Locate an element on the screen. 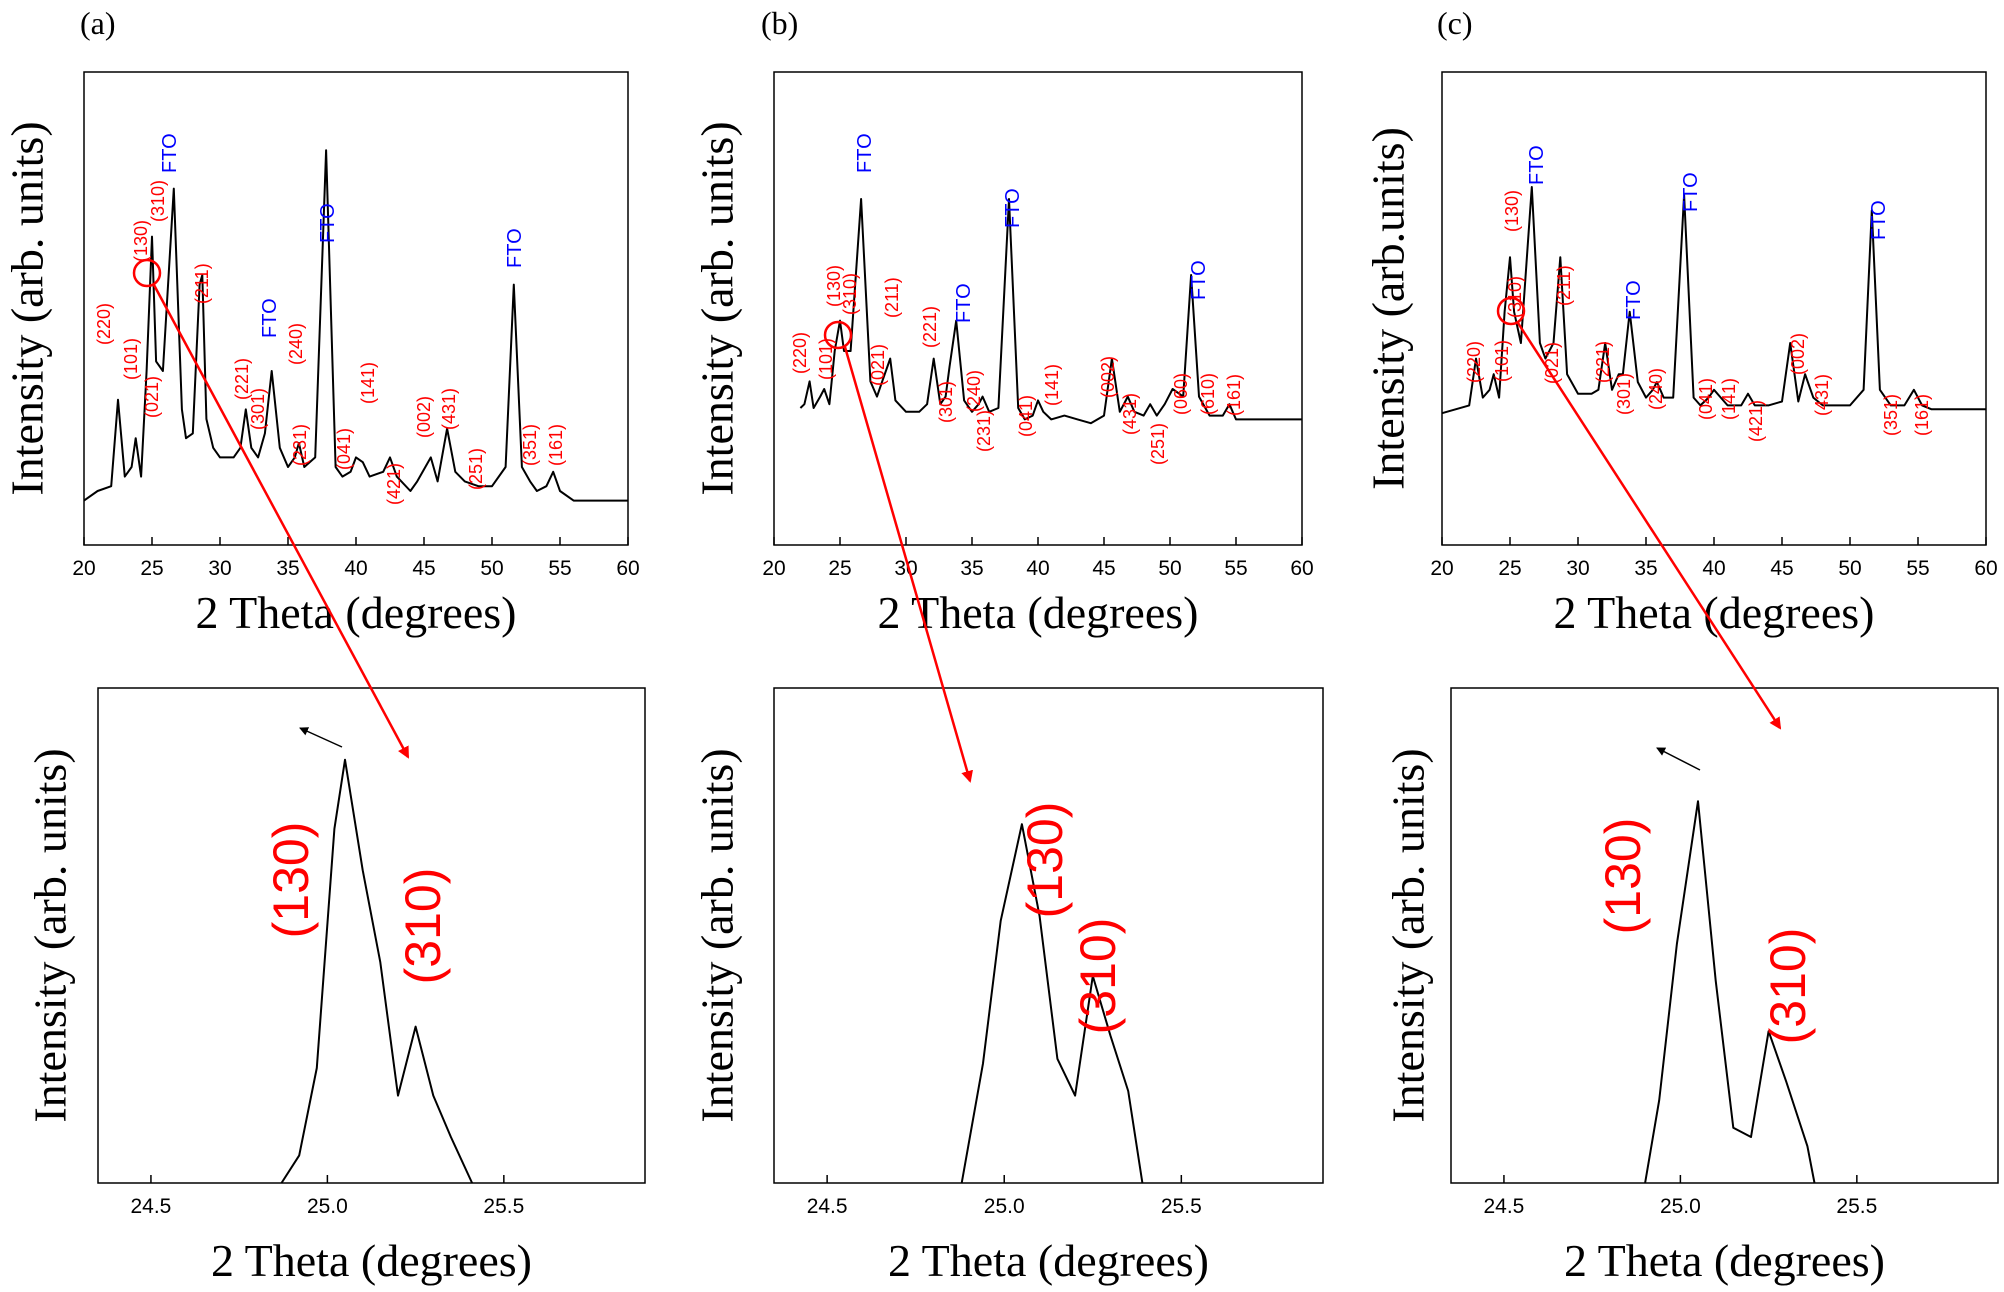 Image resolution: width=2004 pixels, height=1292 pixels. hkl-label: (221) is located at coordinates (930, 327).